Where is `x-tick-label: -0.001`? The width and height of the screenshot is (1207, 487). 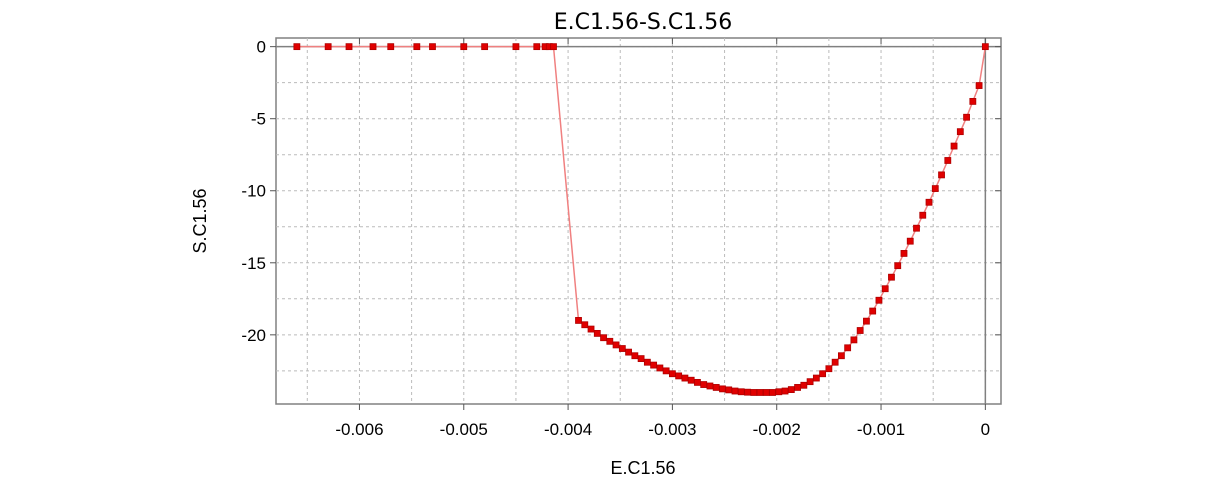 x-tick-label: -0.001 is located at coordinates (881, 429).